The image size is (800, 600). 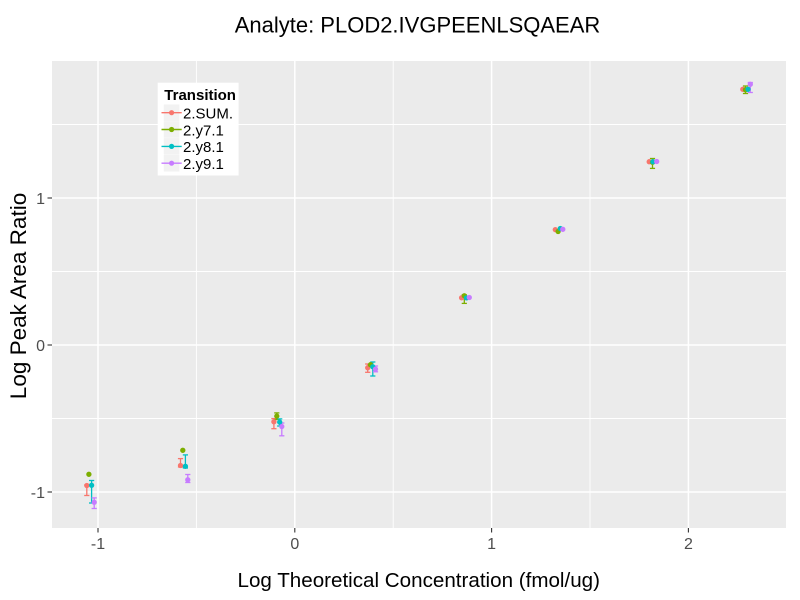 I want to click on svg-text: 2.y8.1, so click(x=203, y=147).